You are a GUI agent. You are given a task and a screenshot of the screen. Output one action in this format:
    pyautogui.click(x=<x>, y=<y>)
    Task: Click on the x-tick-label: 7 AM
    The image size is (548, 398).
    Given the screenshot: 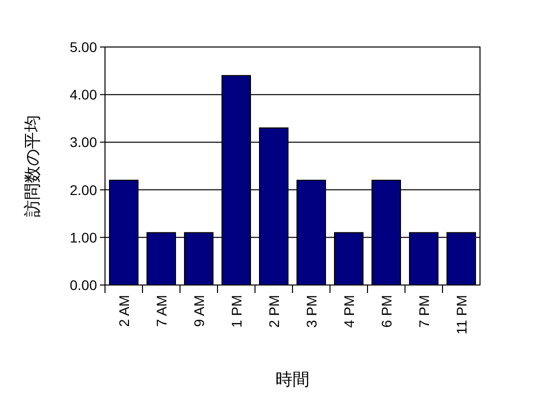 What is the action you would take?
    pyautogui.click(x=161, y=311)
    